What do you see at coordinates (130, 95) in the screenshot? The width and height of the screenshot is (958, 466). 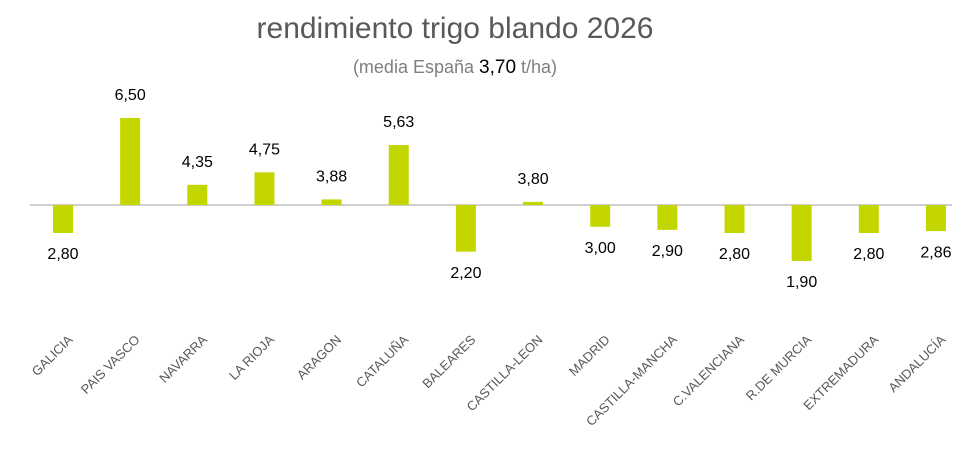 I see `data-label: 6,50` at bounding box center [130, 95].